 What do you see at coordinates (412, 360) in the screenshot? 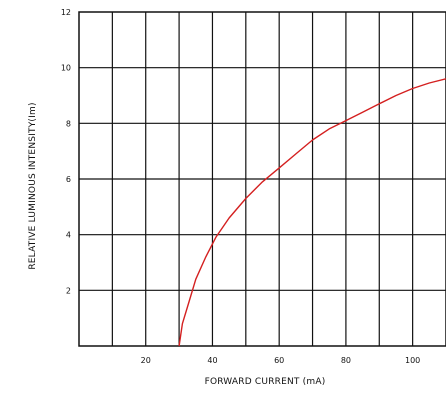
I see `x-tick-label: 100` at bounding box center [412, 360].